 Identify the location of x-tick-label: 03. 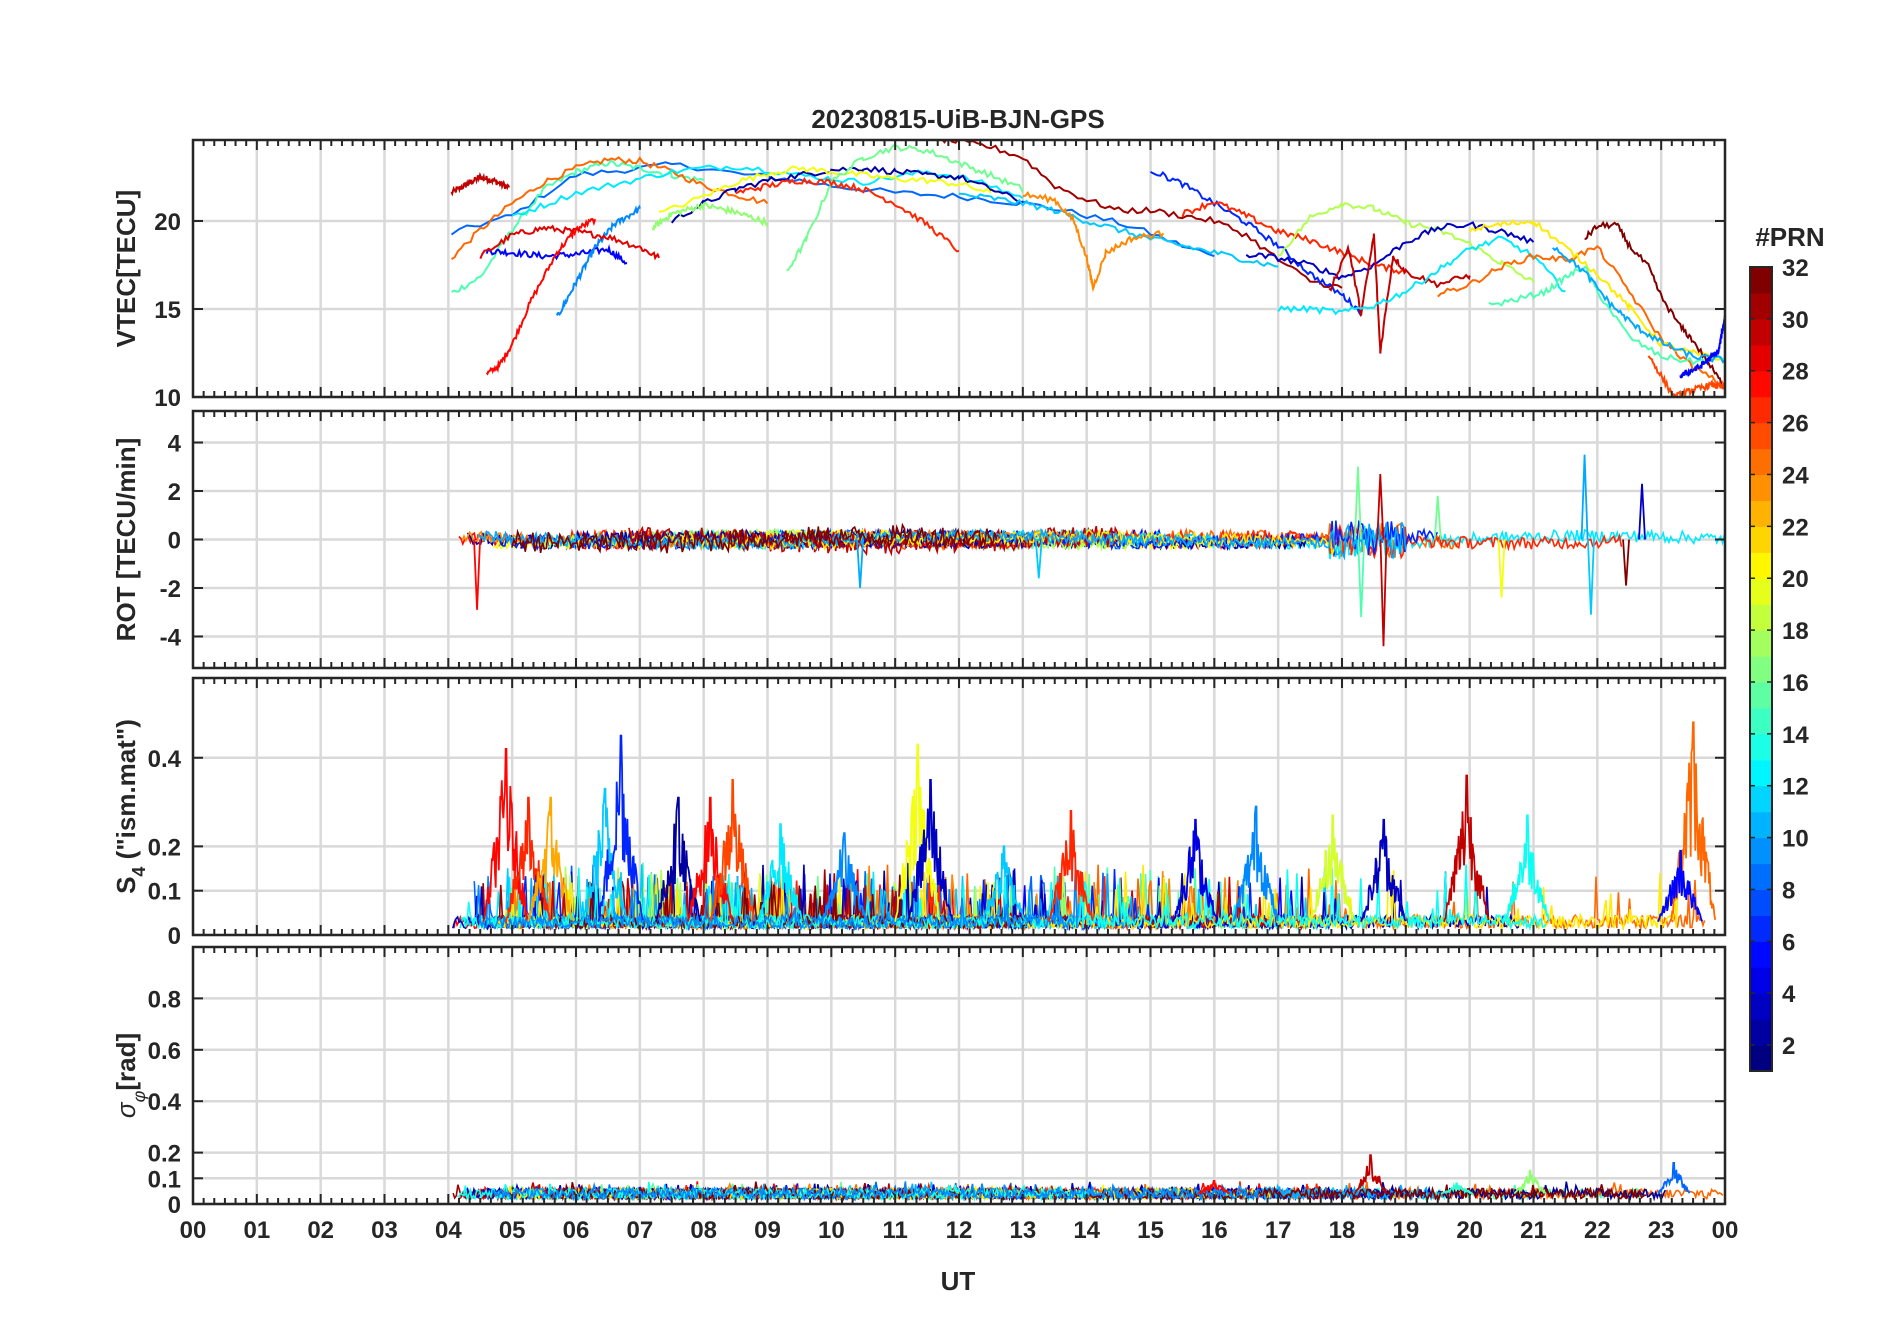
(384, 1230).